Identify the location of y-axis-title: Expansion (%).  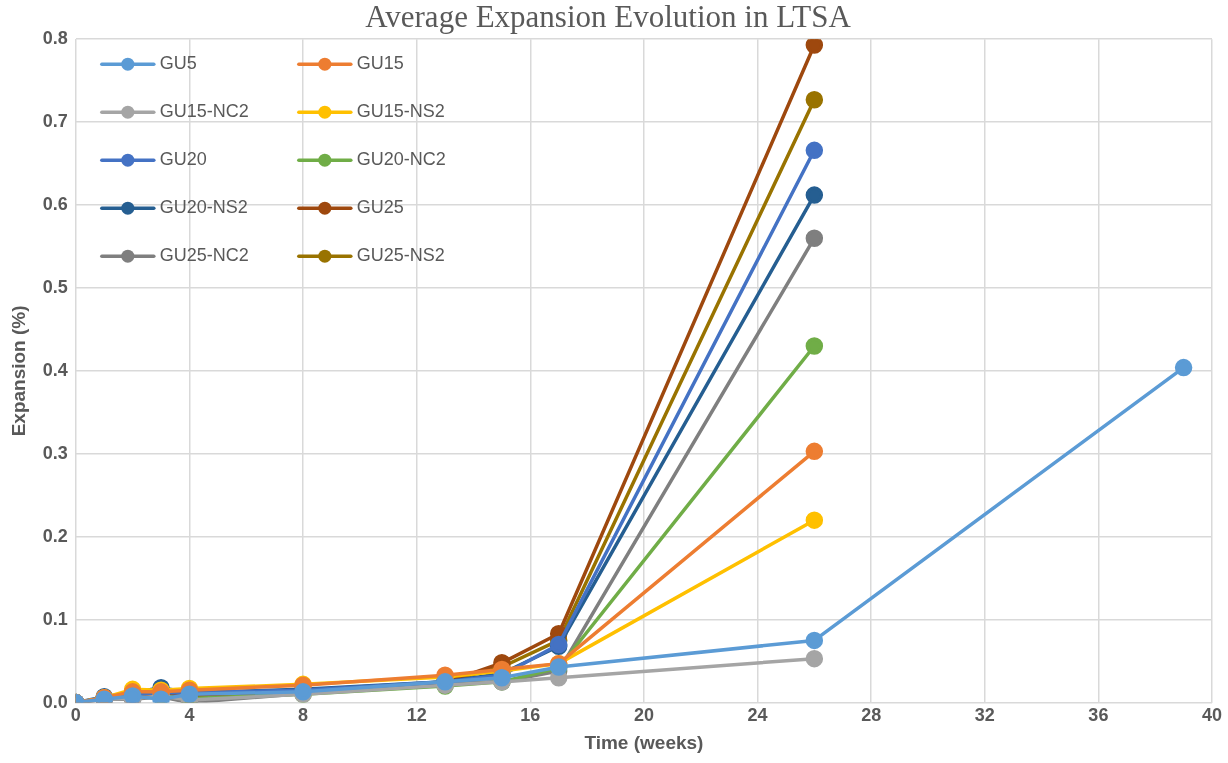
(18, 371).